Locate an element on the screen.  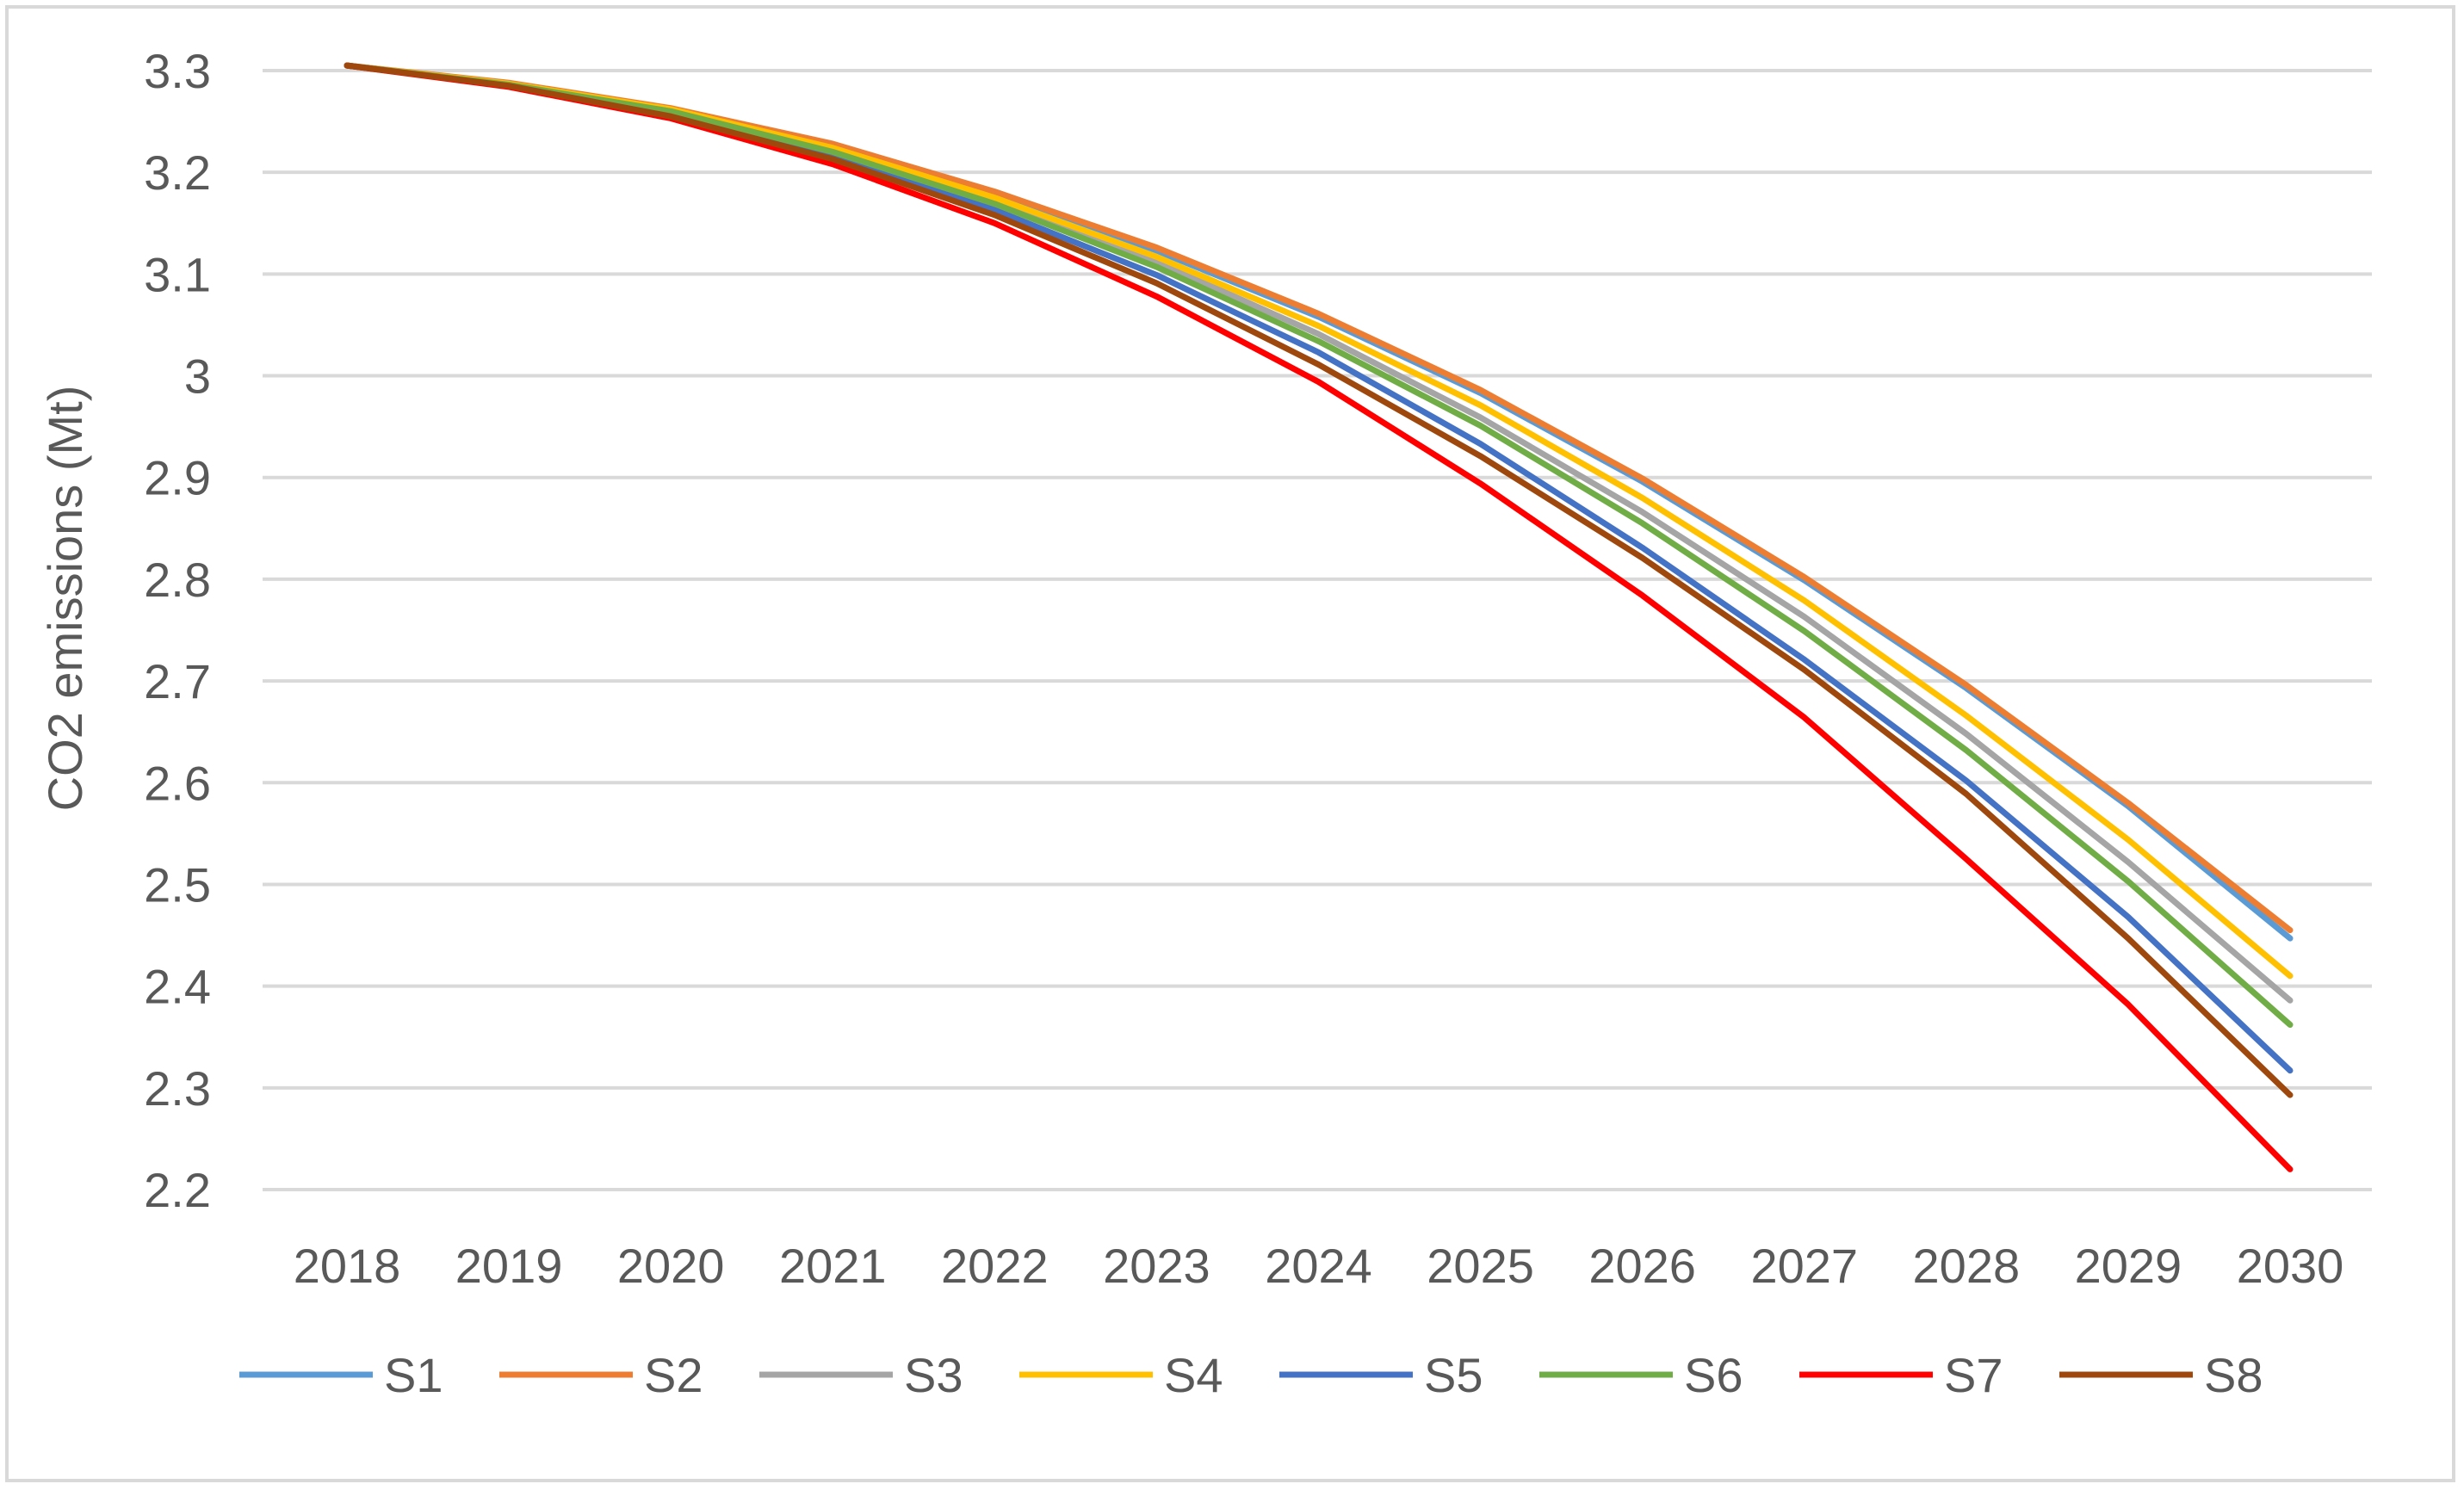
y-tick-label: 3.1 is located at coordinates (177, 274).